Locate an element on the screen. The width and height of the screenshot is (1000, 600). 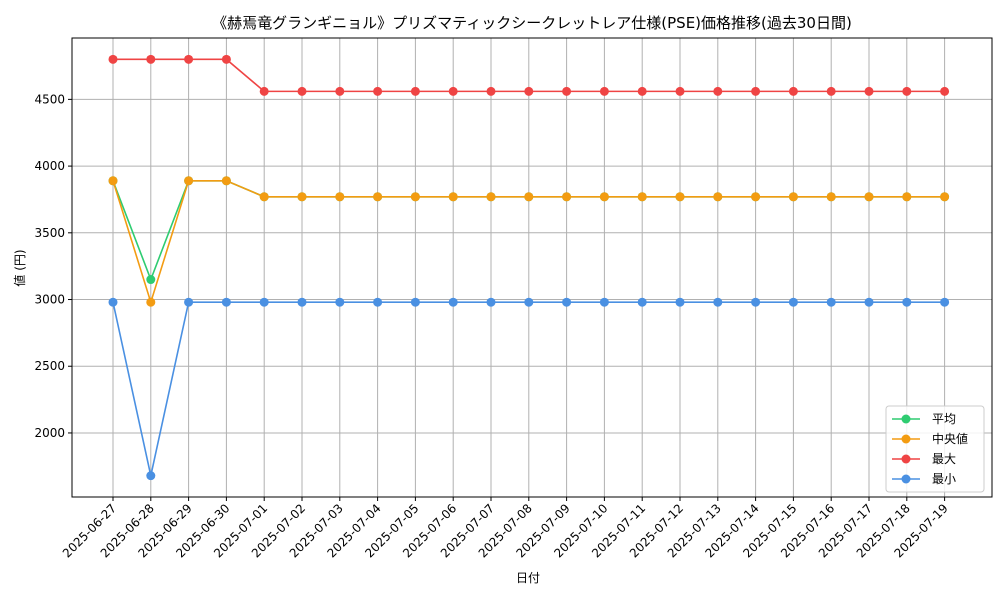
legend-box is located at coordinates (935, 449).